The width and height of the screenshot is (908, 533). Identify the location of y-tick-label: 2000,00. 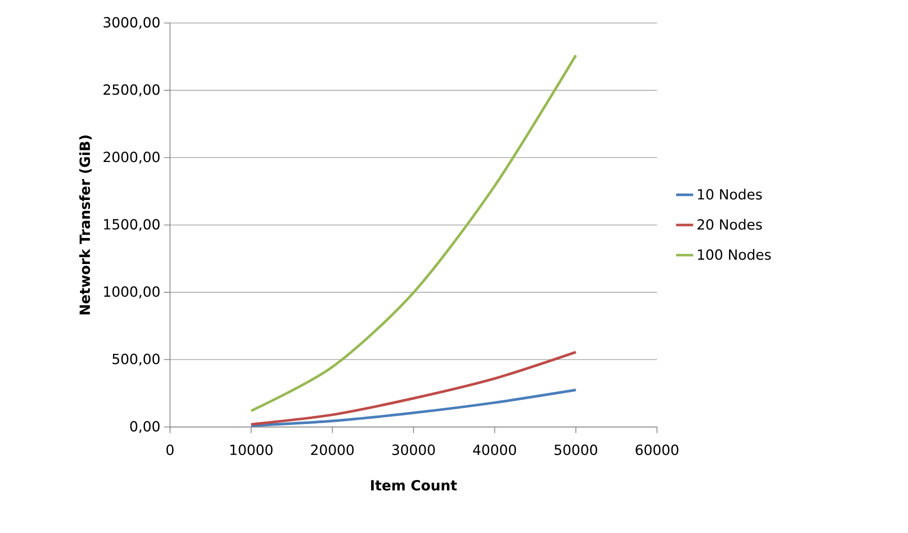
(132, 158).